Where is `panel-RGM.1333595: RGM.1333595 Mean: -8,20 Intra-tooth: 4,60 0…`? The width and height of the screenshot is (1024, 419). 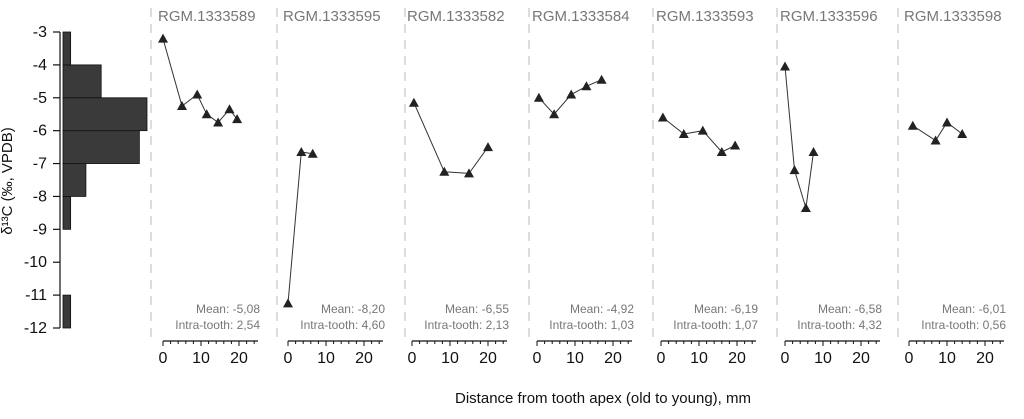
panel-RGM.1333595: RGM.1333595 Mean: -8,20 Intra-tooth: 4,60 0… is located at coordinates (330, 187).